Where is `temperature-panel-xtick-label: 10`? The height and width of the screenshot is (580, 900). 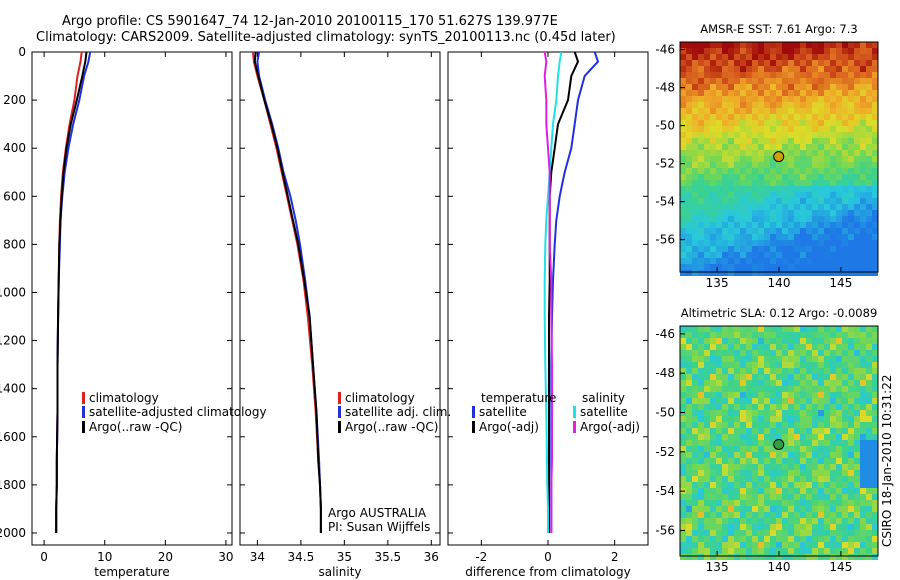
temperature-panel-xtick-label: 10 is located at coordinates (104, 557).